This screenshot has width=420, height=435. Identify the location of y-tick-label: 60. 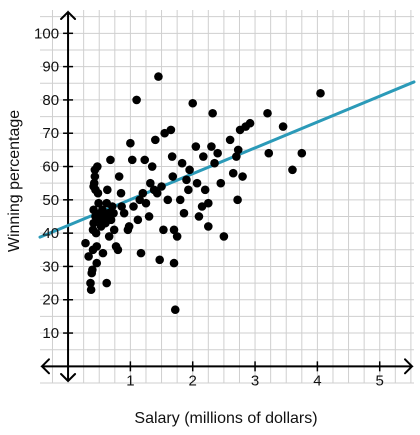
(50, 167).